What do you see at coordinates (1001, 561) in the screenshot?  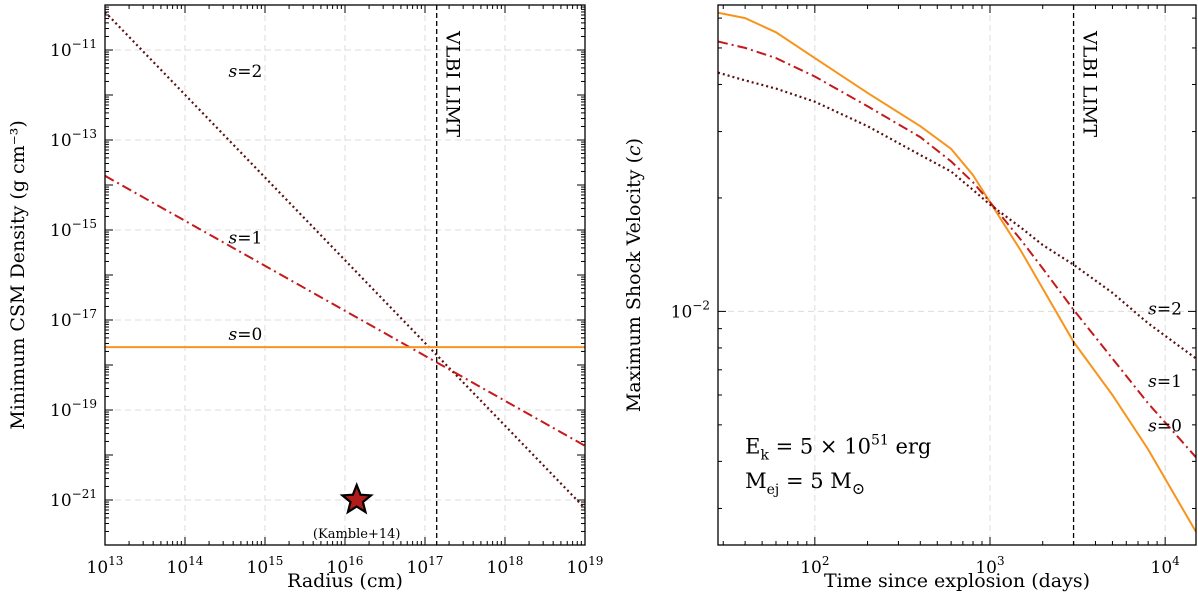 I see `x-tick-exp: 3` at bounding box center [1001, 561].